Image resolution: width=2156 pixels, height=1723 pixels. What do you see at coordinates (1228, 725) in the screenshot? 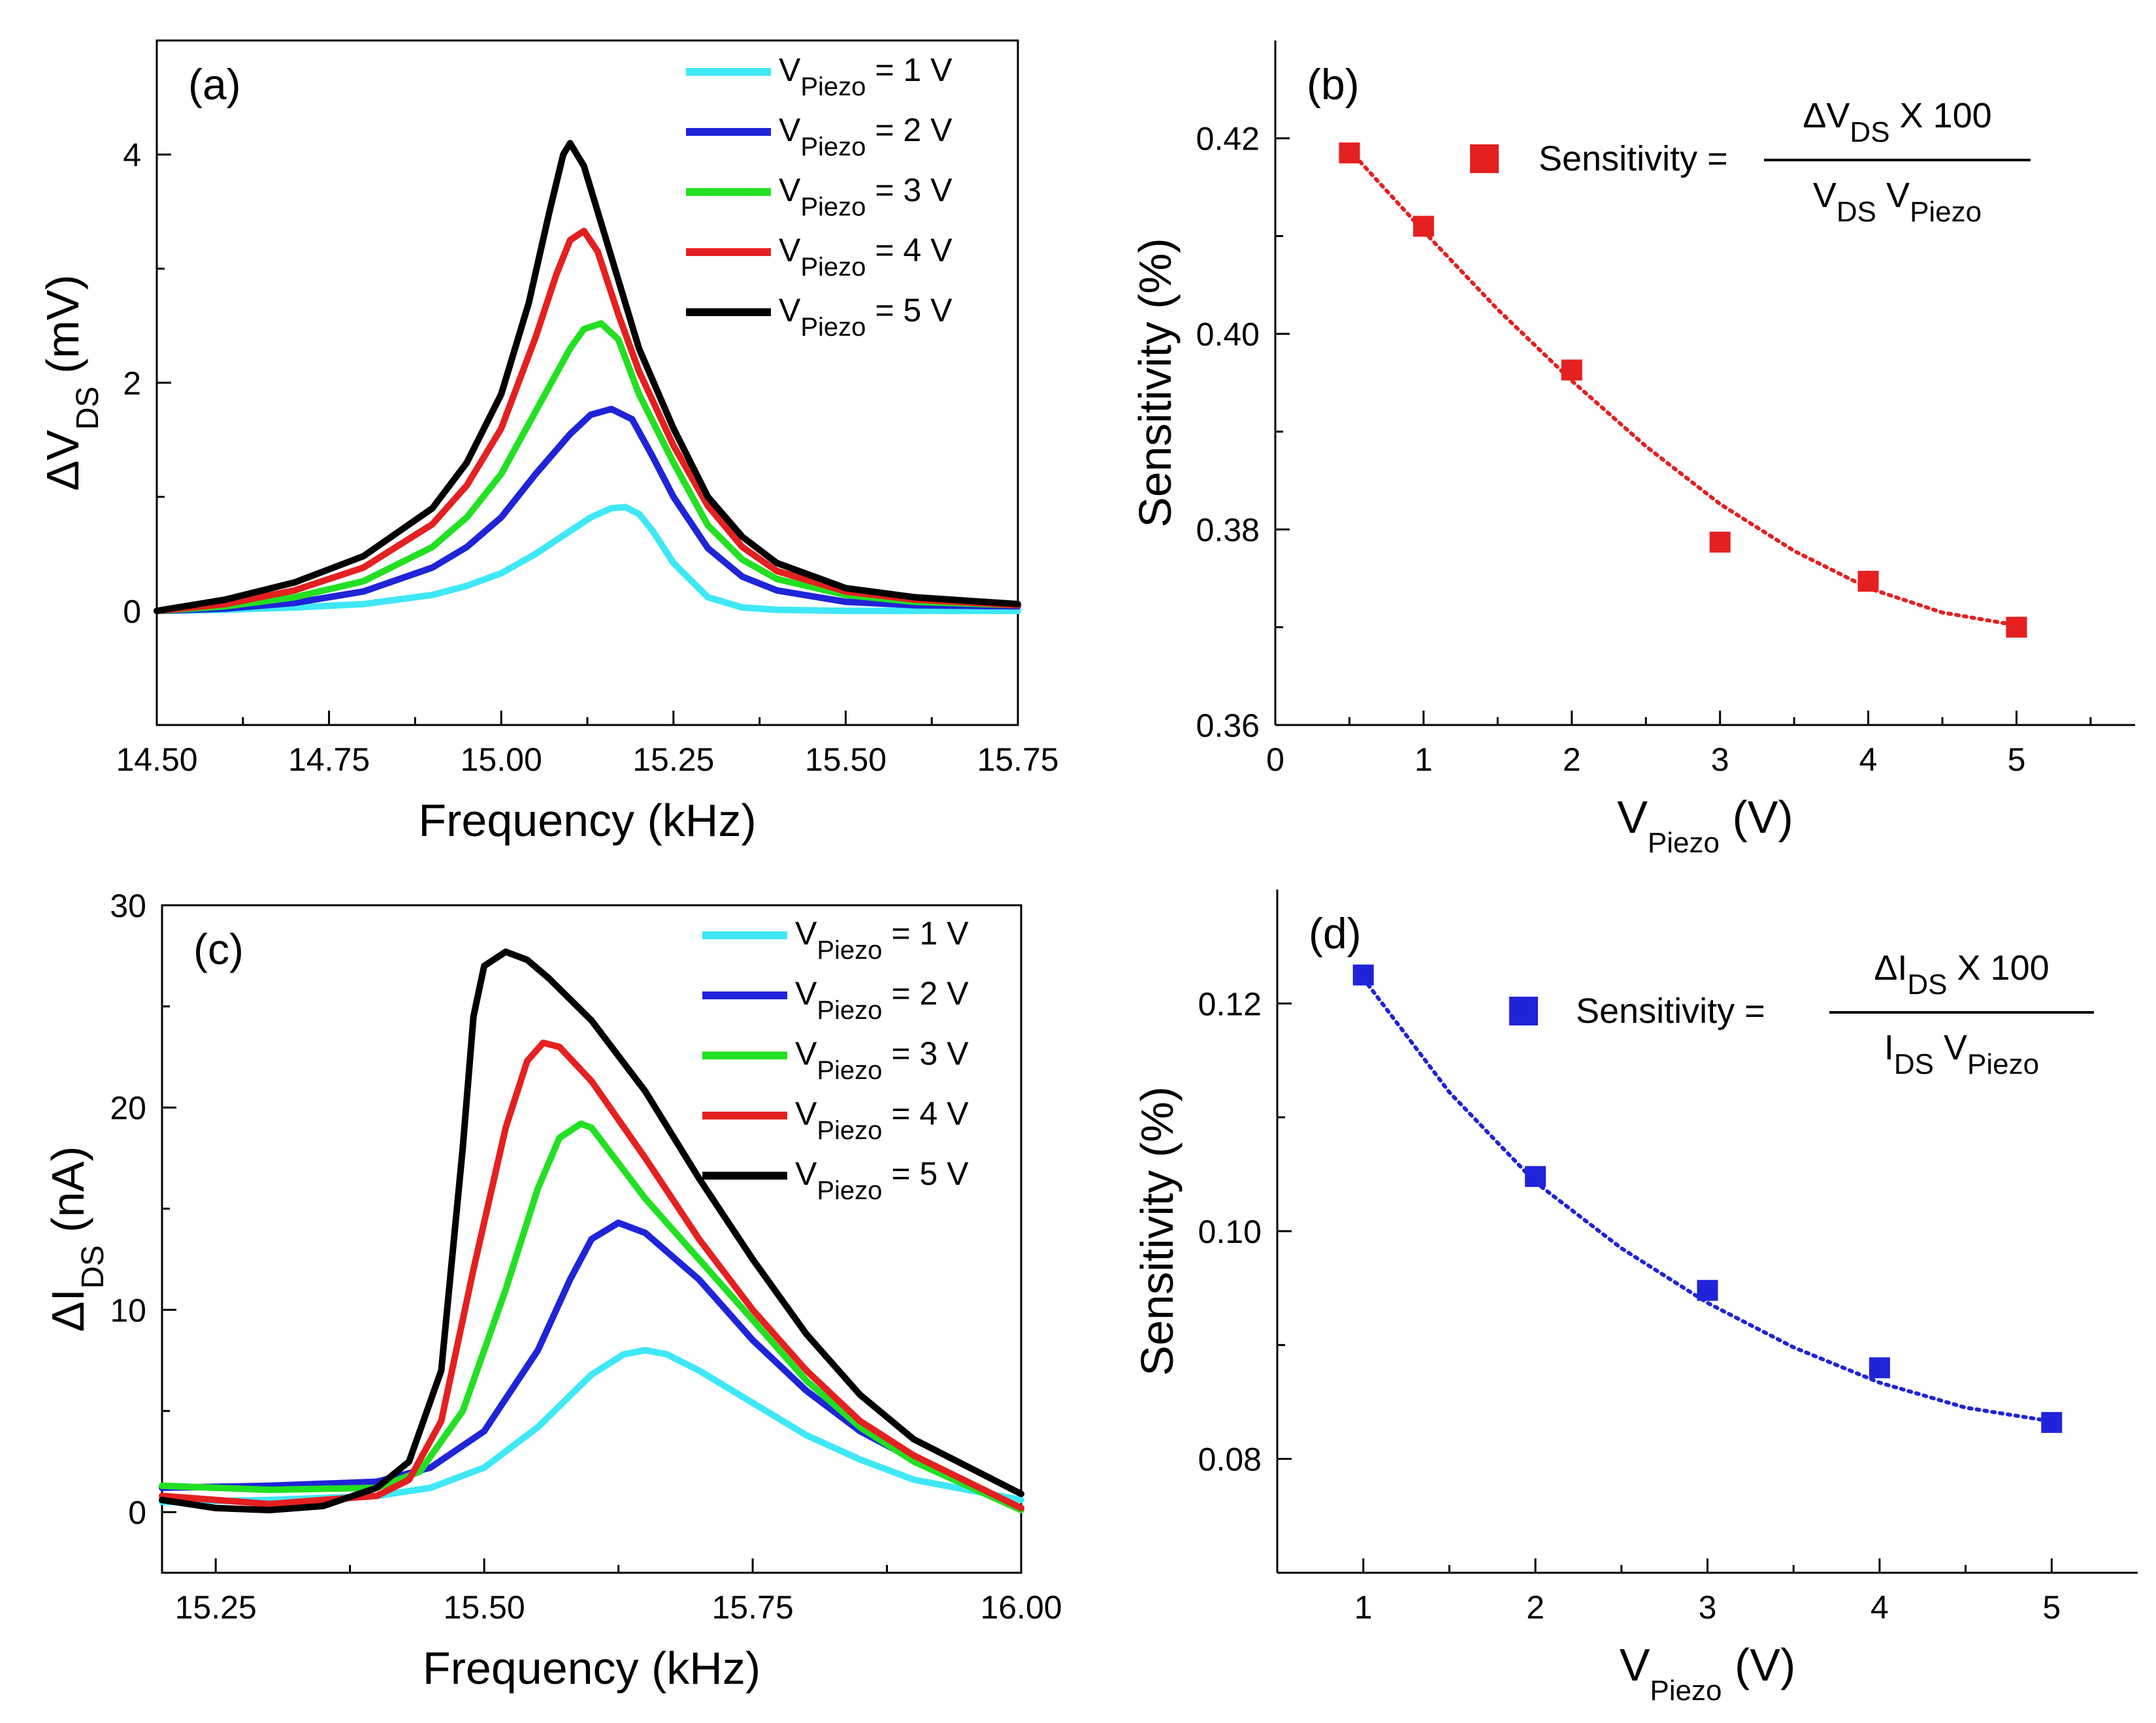
I see `y-tick-label: 0.36` at bounding box center [1228, 725].